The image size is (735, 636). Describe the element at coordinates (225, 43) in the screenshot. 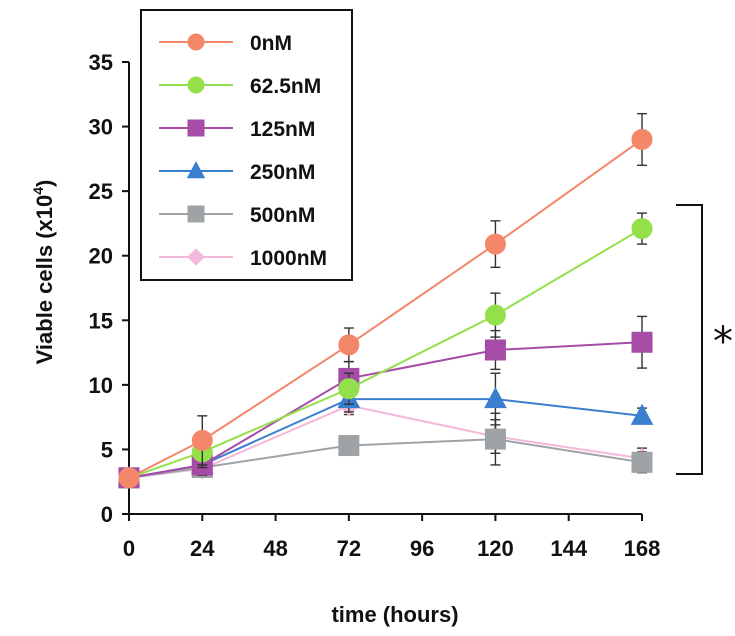

I see `legend-item: 0nM` at that location.